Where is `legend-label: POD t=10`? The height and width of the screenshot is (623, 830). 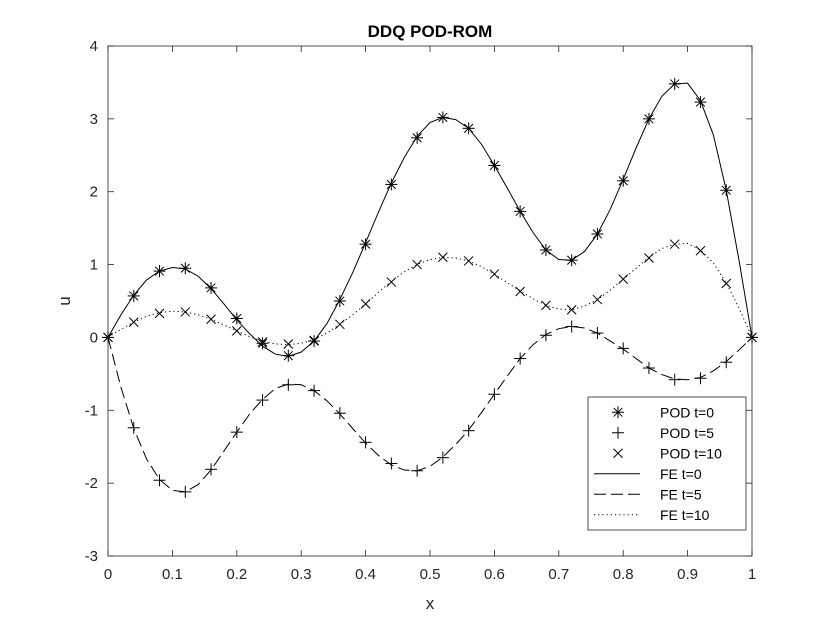
legend-label: POD t=10 is located at coordinates (691, 453).